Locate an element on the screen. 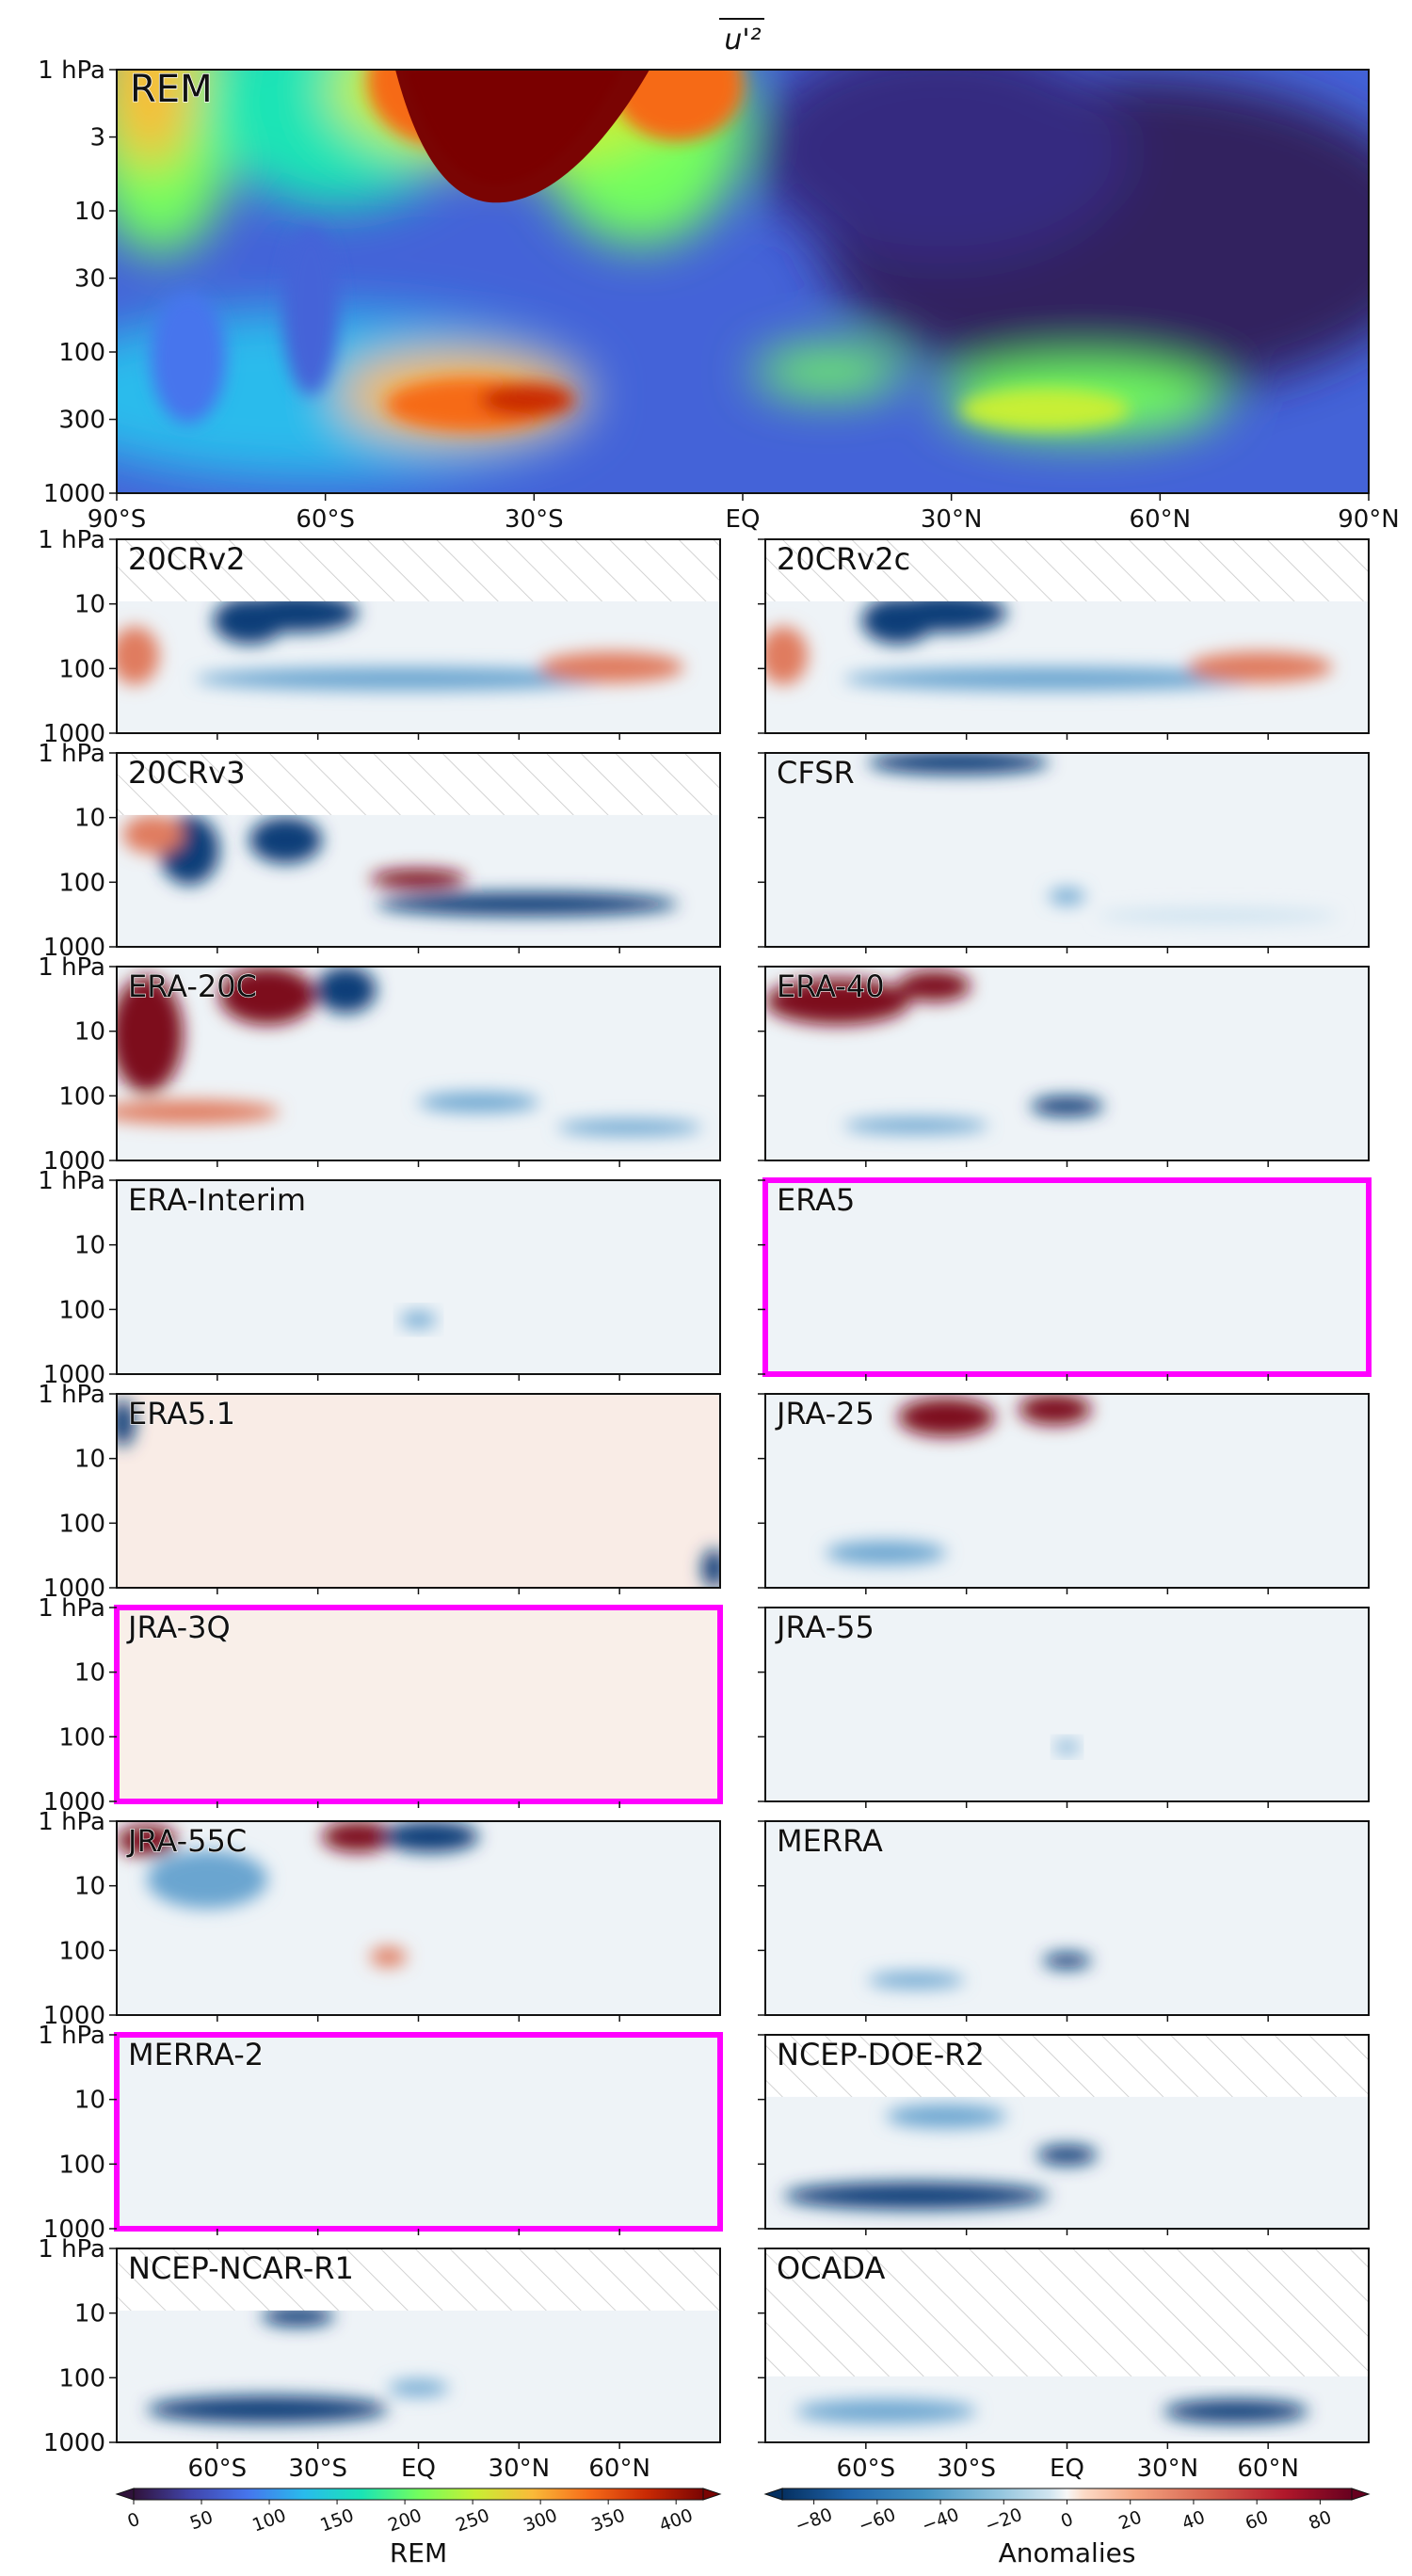  panel-label: JRA-3Q is located at coordinates (178, 1627).